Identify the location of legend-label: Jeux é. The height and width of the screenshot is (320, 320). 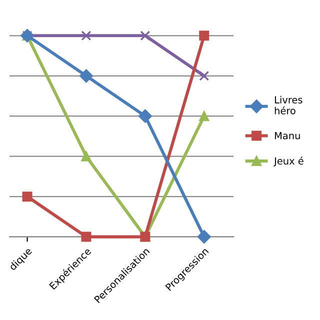
(289, 161).